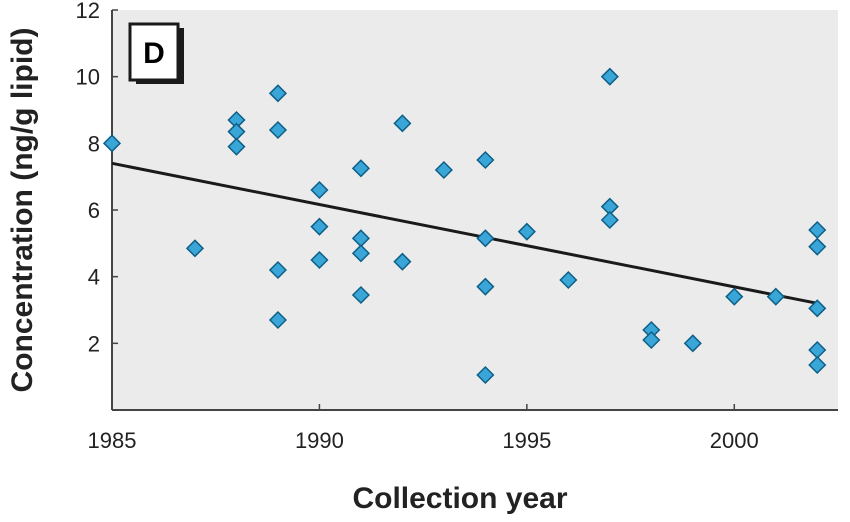 The height and width of the screenshot is (522, 850). I want to click on x-tick-label: 1985, so click(112, 440).